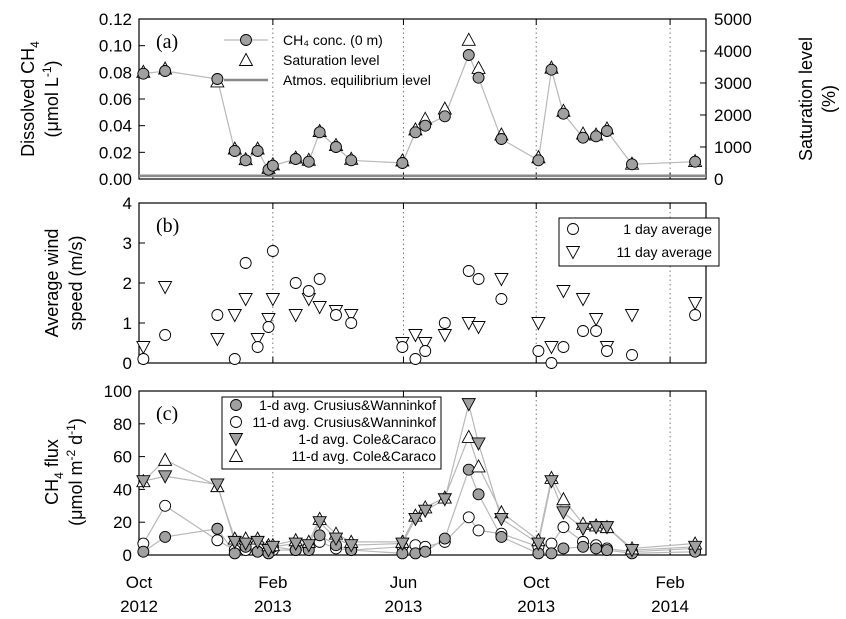 The width and height of the screenshot is (846, 619). What do you see at coordinates (127, 555) in the screenshot?
I see `y-tick-label: 0` at bounding box center [127, 555].